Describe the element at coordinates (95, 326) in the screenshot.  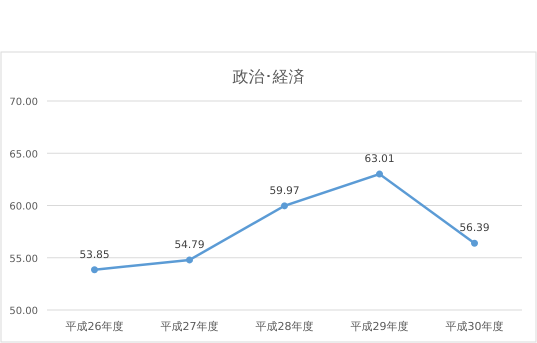
I see `x-tick-label: 平成26年度` at that location.